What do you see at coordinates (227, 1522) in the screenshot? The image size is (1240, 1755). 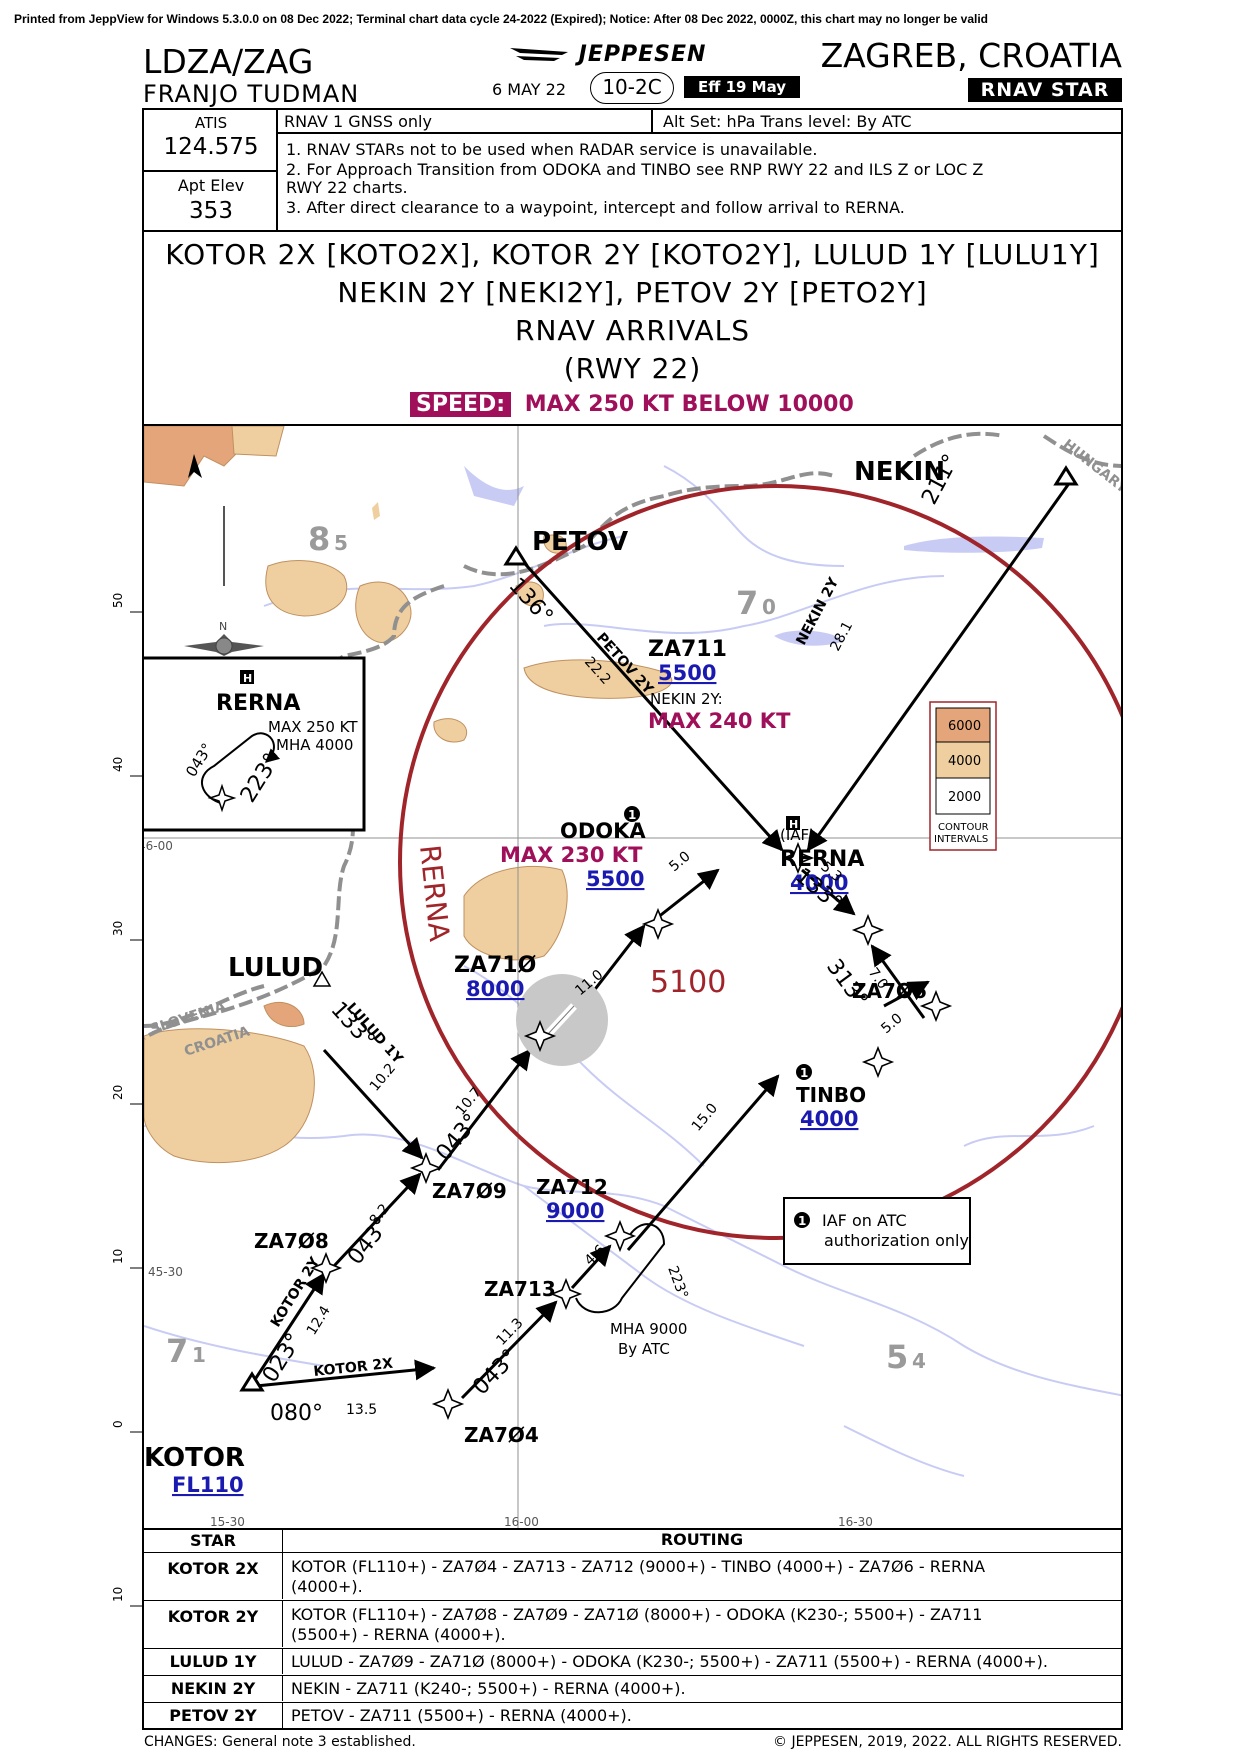 I see `lon-label-1530-b: 15-30` at bounding box center [227, 1522].